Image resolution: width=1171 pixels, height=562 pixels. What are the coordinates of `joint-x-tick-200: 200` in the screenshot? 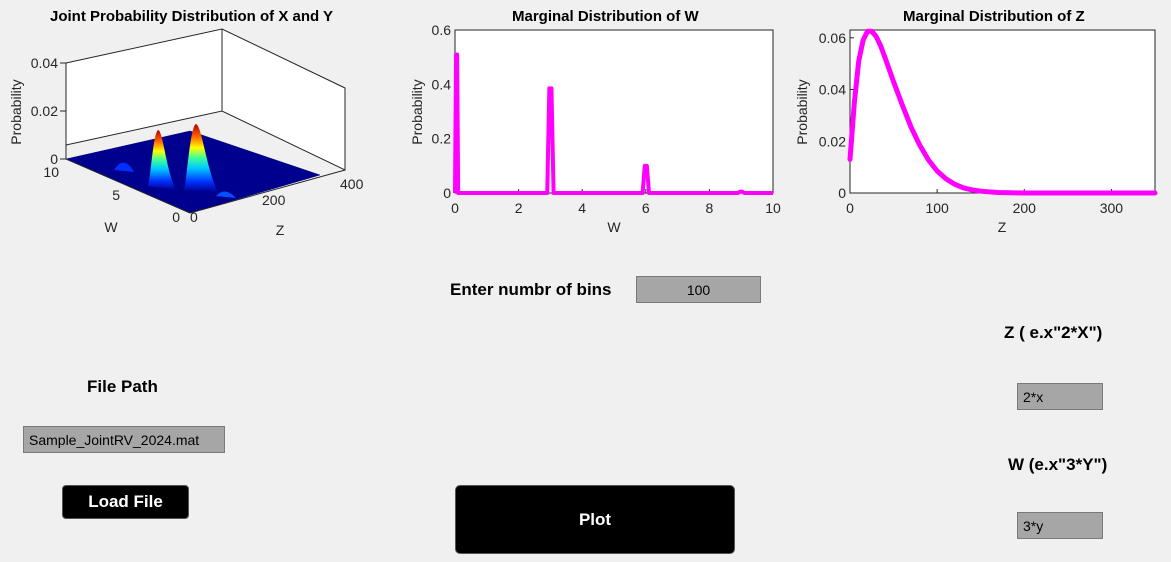 It's located at (274, 200).